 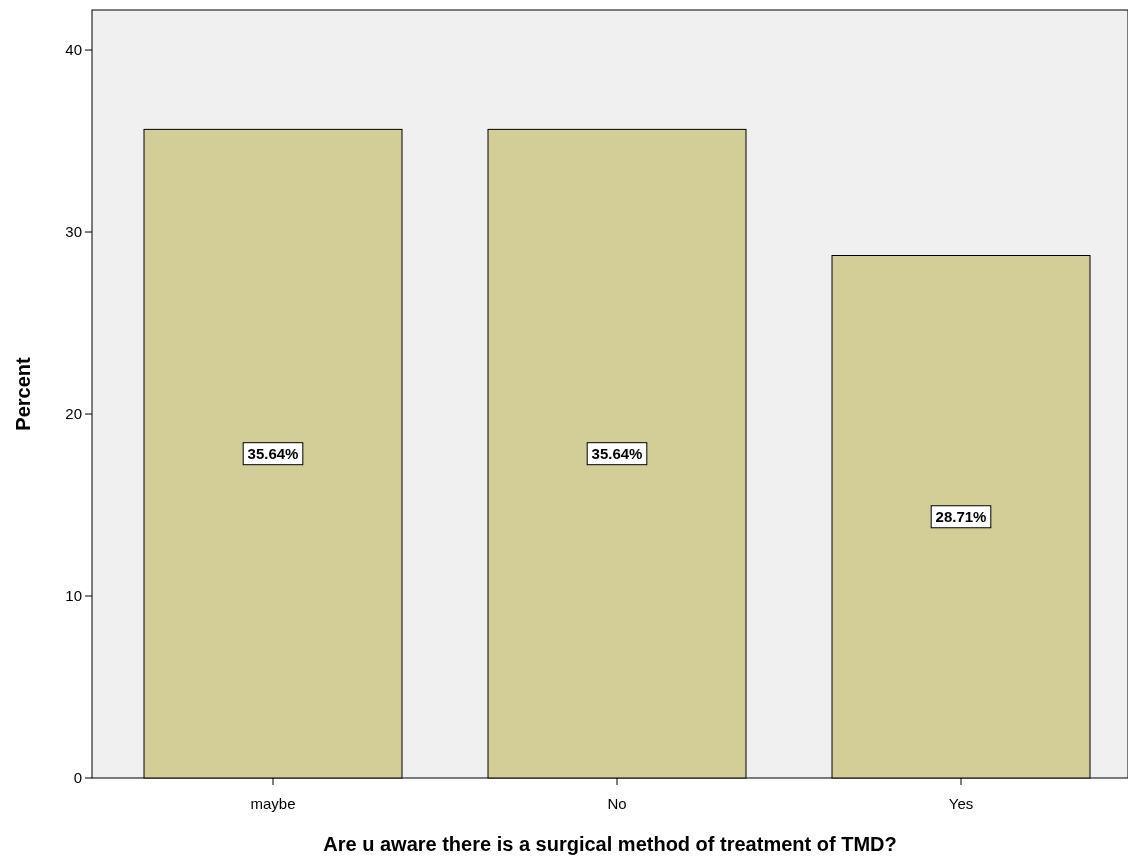 What do you see at coordinates (610, 844) in the screenshot?
I see `x-axis-title: Are u aware there is a surgical method of treatment of TMD?` at bounding box center [610, 844].